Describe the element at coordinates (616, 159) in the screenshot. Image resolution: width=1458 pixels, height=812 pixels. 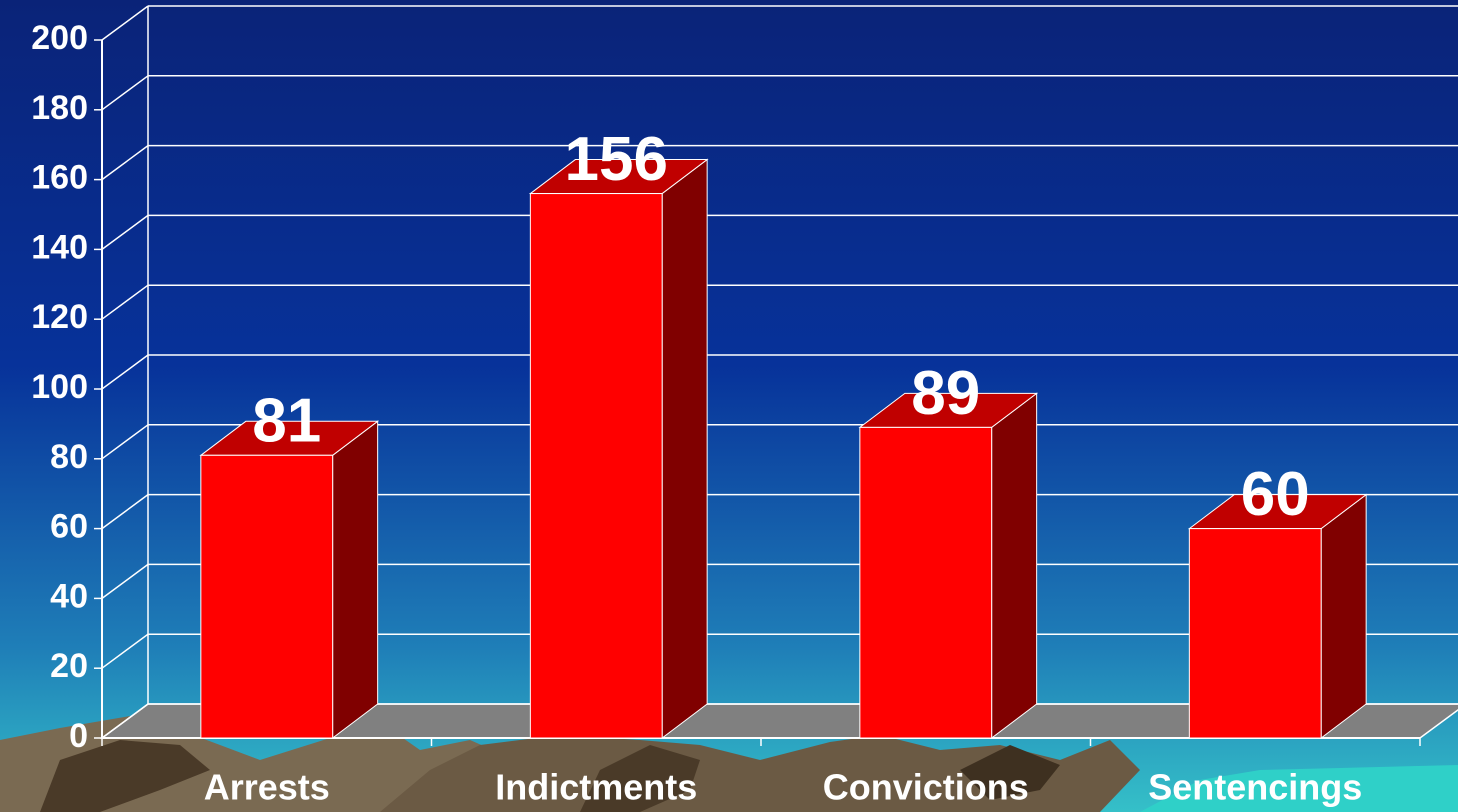
I see `value-label: 156` at that location.